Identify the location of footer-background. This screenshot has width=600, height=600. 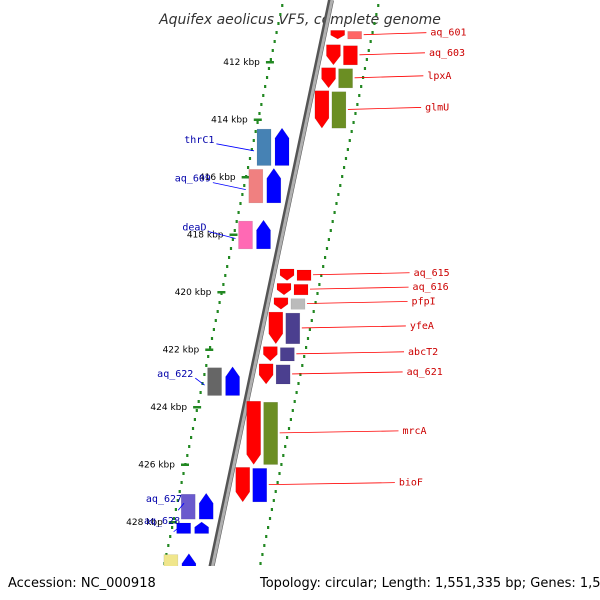
(300, 583).